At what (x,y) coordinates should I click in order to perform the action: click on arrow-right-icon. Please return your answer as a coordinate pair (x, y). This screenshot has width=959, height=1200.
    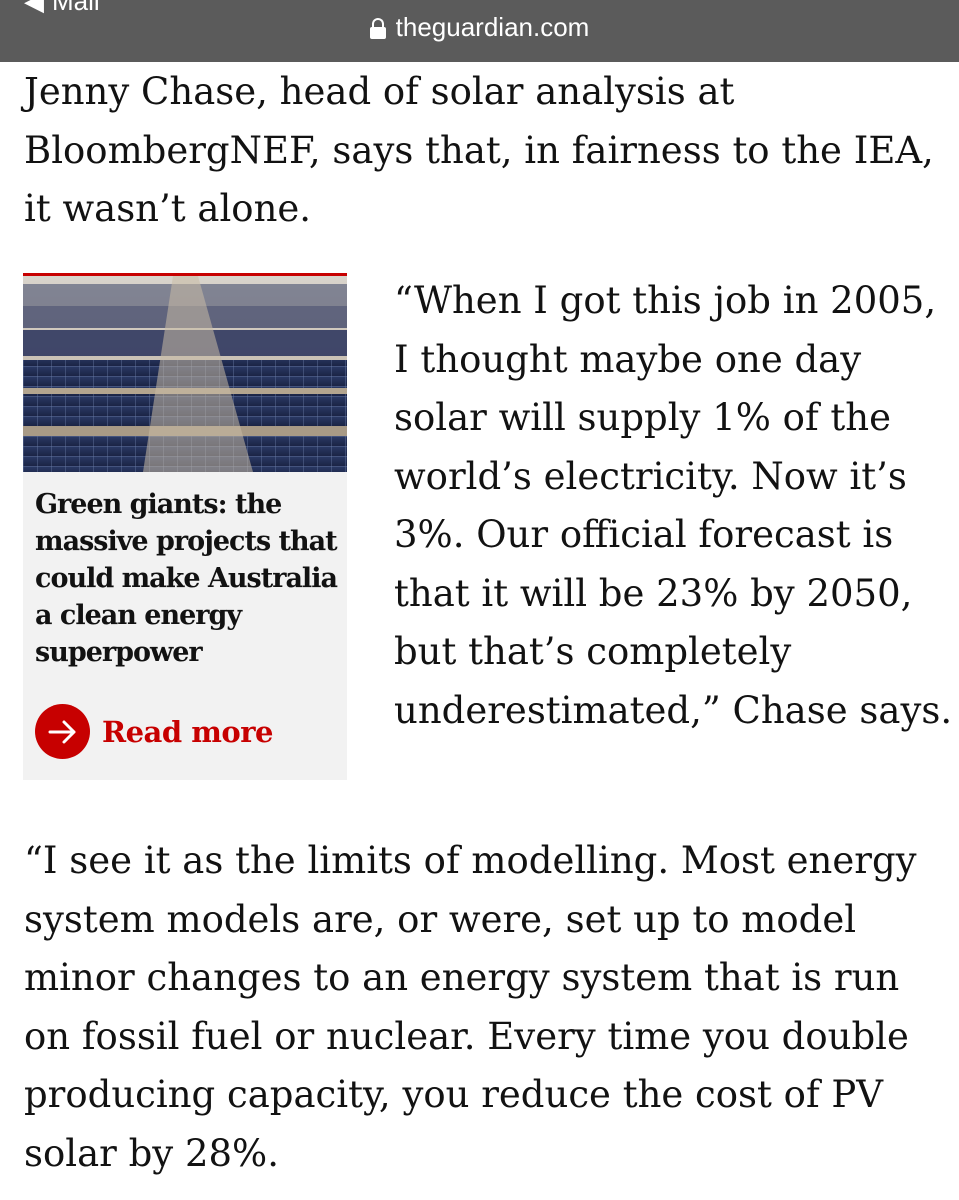
    Looking at the image, I should click on (62, 731).